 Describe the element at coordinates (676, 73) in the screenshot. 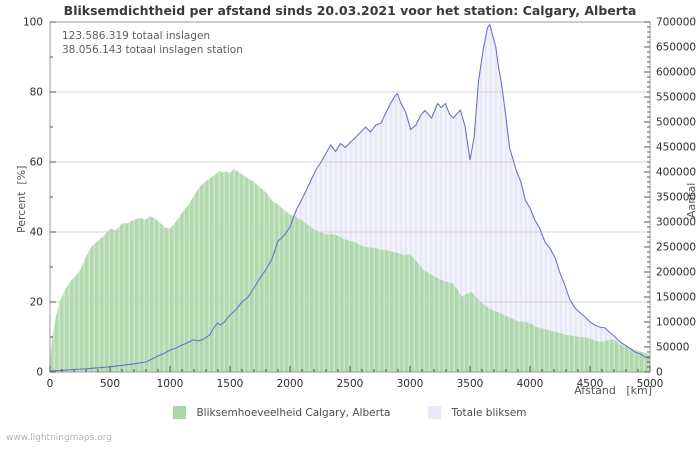

I see `tick-label: 600000` at that location.